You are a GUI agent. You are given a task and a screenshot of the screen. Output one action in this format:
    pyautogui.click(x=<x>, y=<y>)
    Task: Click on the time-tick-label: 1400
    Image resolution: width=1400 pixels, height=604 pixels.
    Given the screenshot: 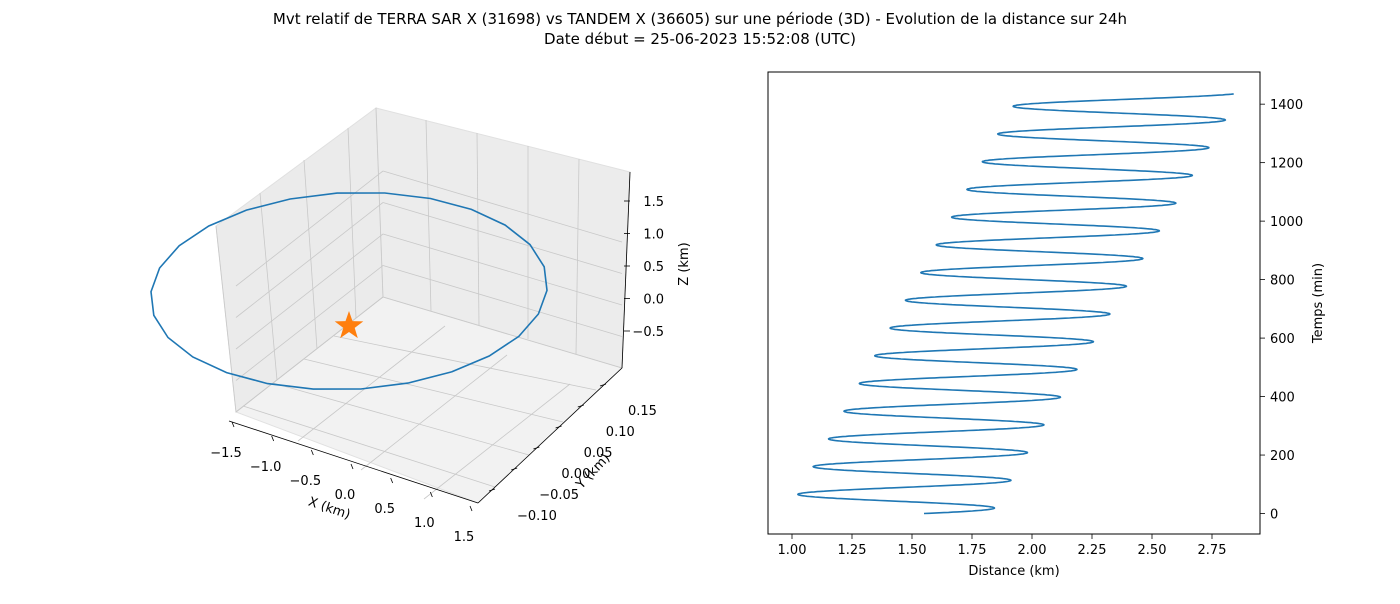 What is the action you would take?
    pyautogui.click(x=1286, y=105)
    